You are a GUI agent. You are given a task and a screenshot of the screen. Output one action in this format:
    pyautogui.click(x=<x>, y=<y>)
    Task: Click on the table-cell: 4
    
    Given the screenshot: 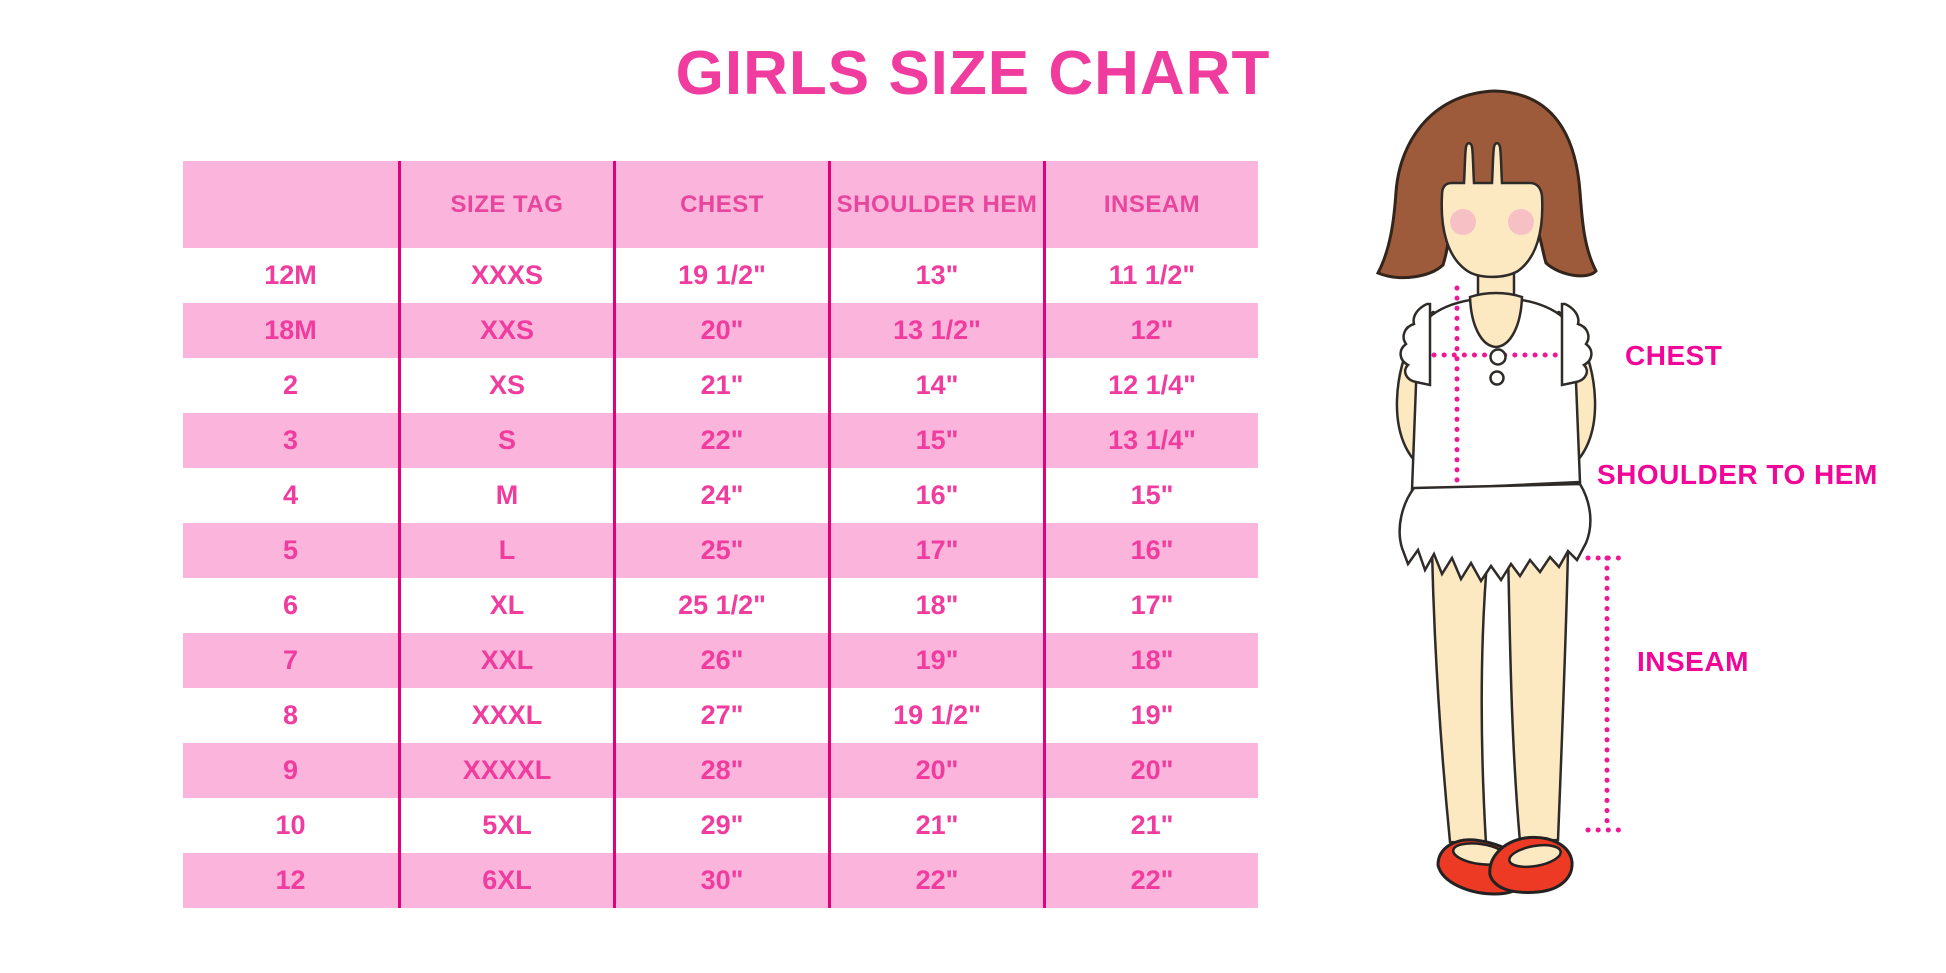 What is the action you would take?
    pyautogui.click(x=290, y=495)
    